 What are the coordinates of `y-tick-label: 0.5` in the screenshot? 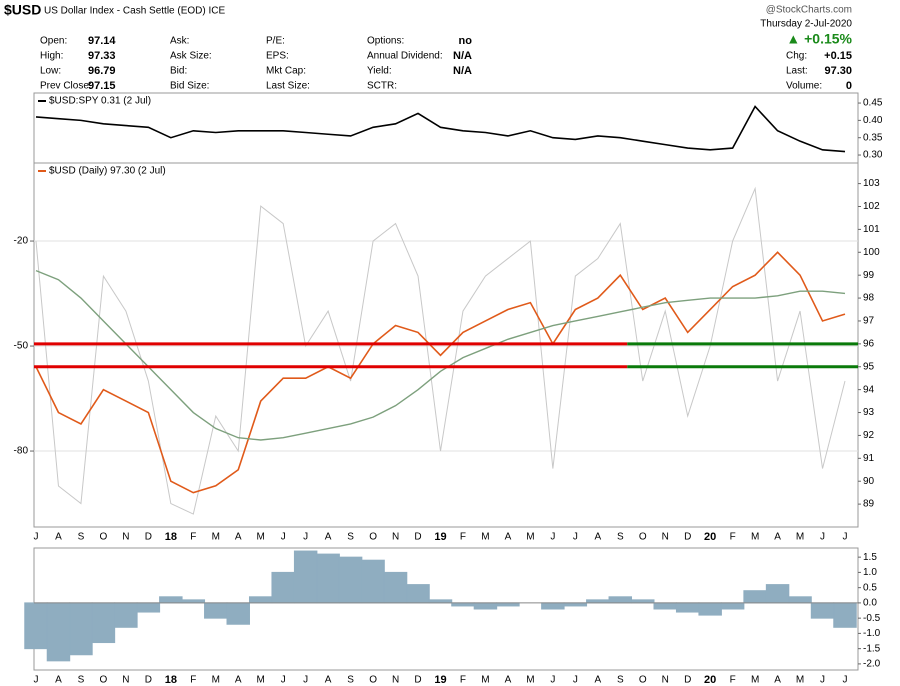 It's located at (870, 587).